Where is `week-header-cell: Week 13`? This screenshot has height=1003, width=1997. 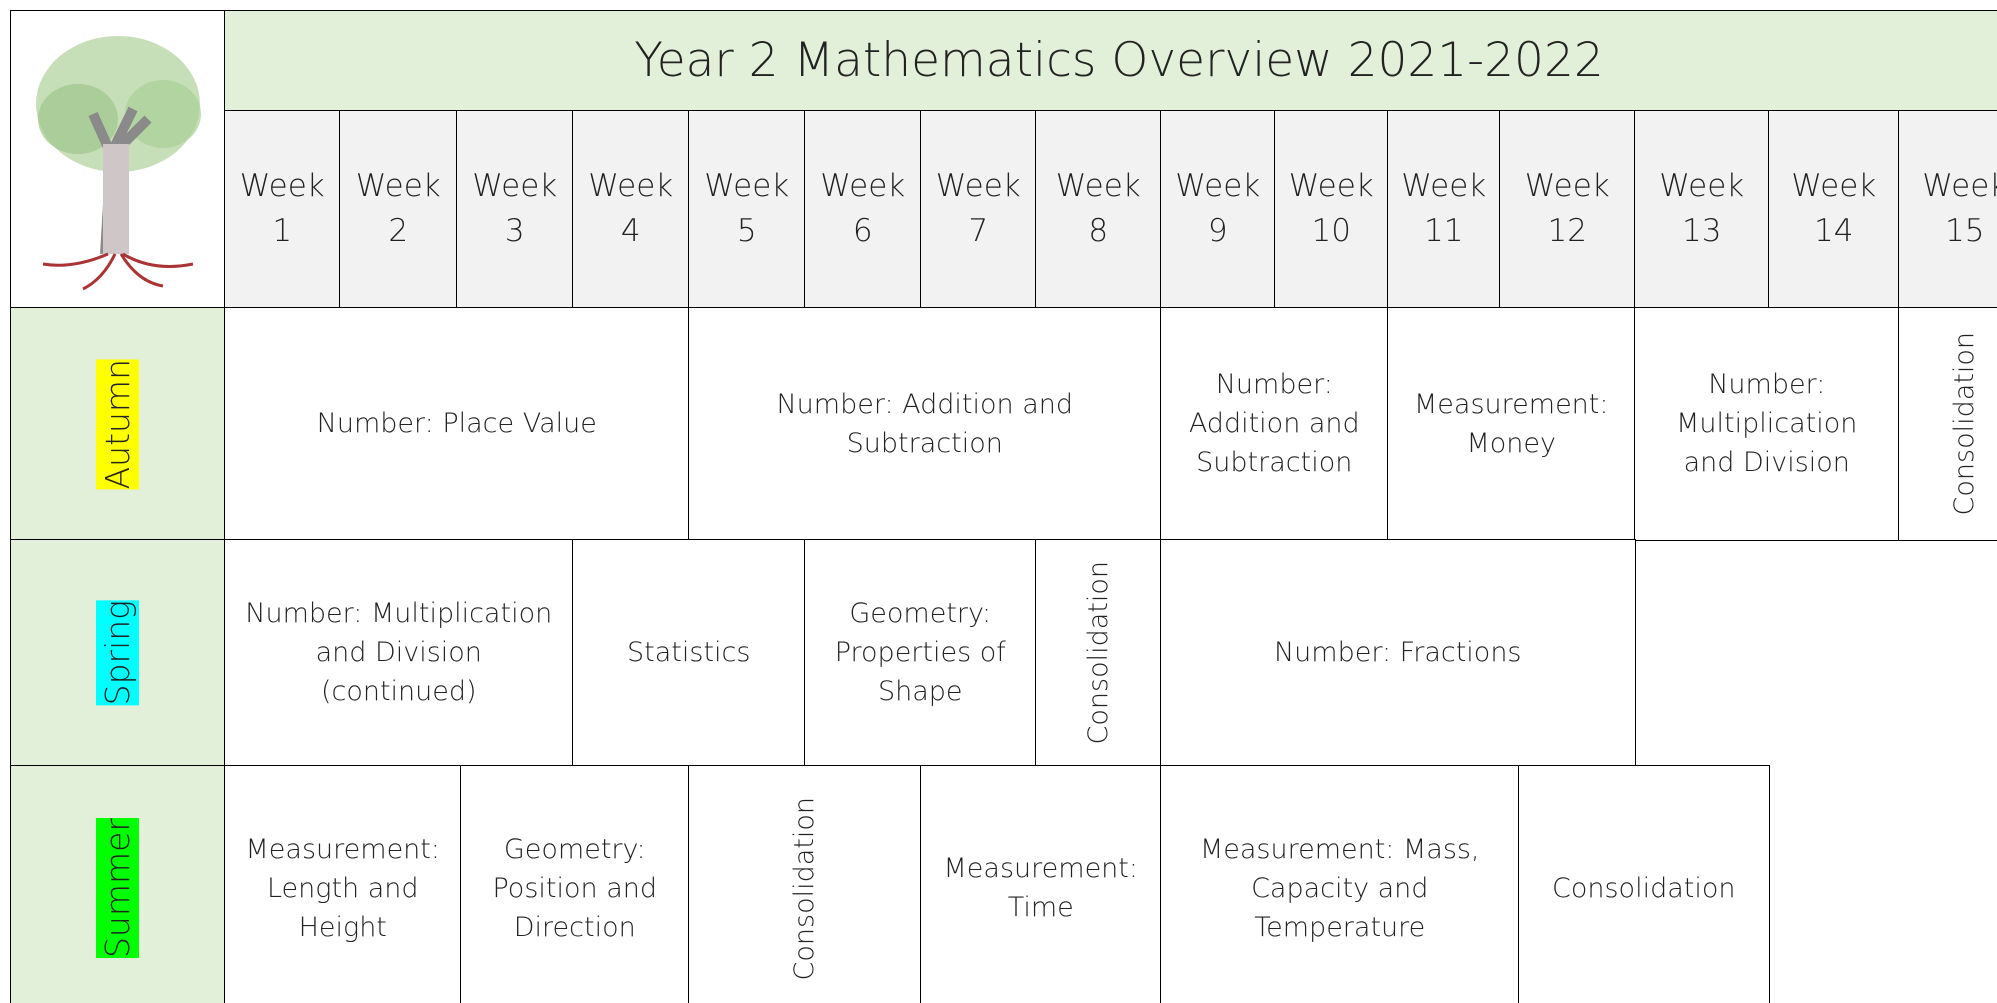
week-header-cell: Week 13 is located at coordinates (1702, 209).